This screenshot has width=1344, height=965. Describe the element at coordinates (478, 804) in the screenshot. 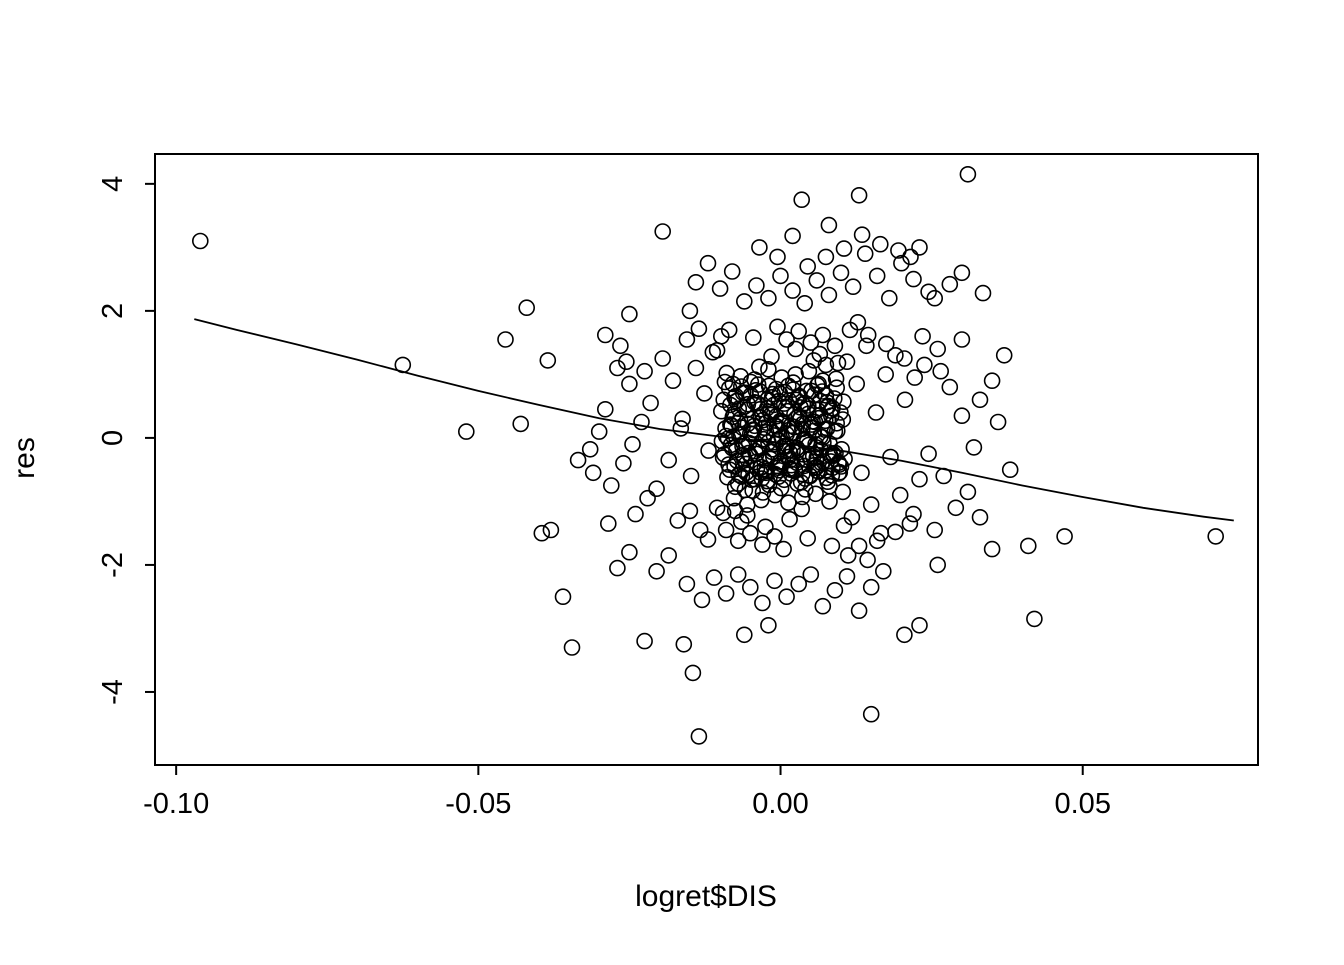

I see `x-tick-label: -0.05` at that location.